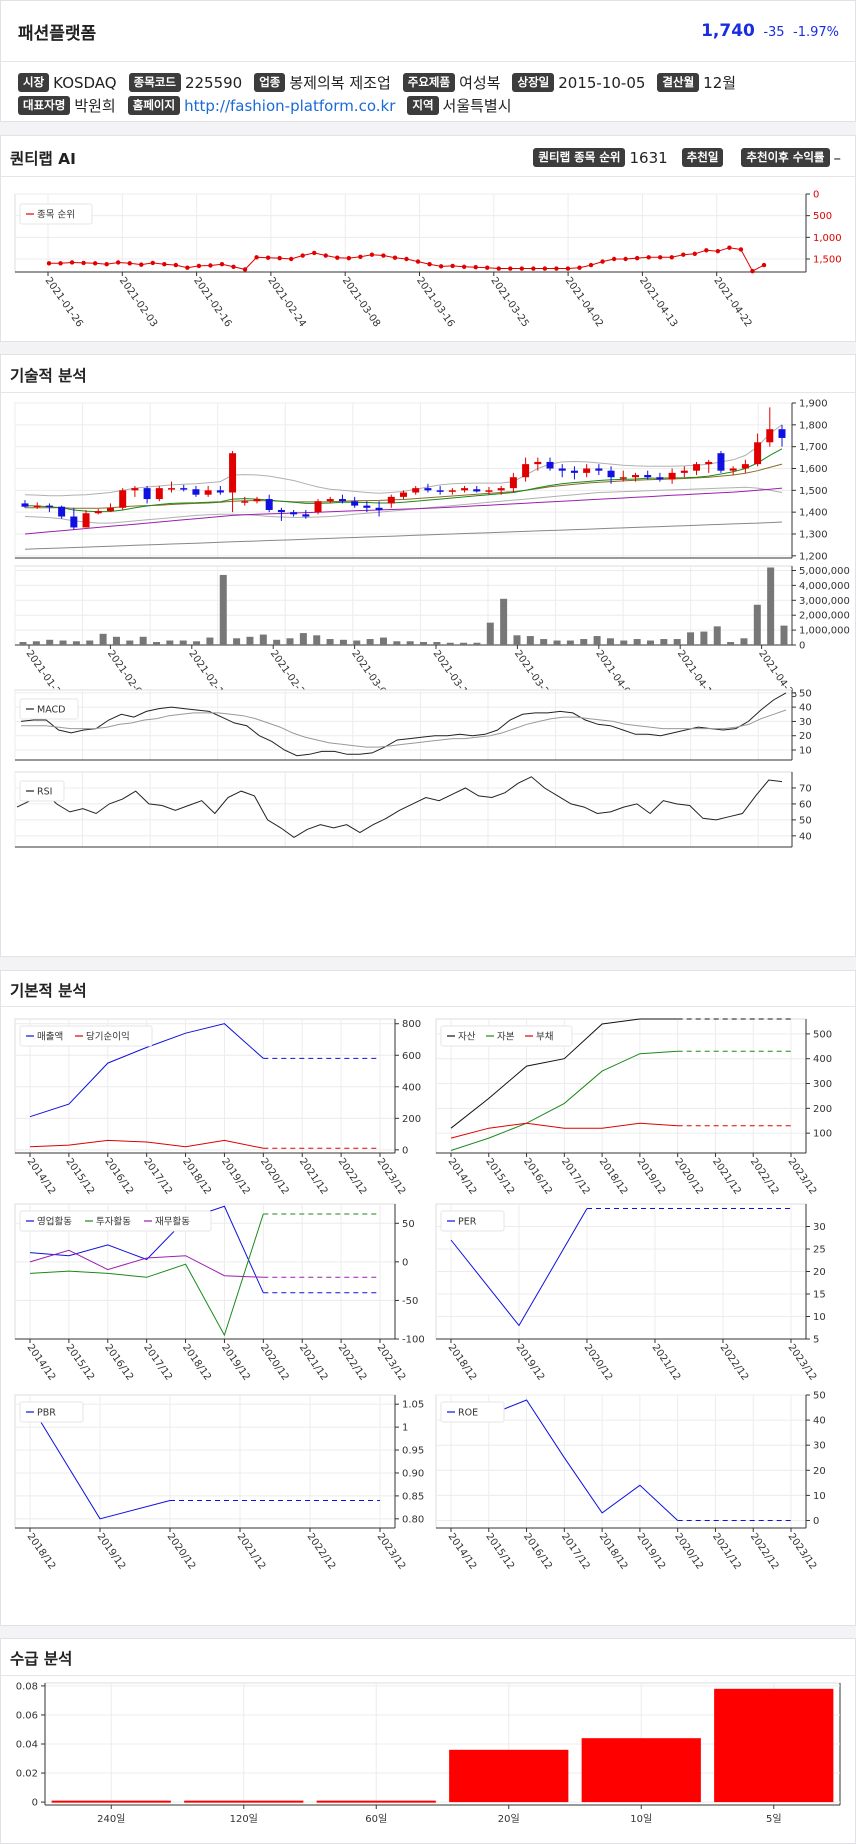 The image size is (856, 1844). Describe the element at coordinates (286, 302) in the screenshot. I see `x-tick-label: 2021-02-24` at that location.